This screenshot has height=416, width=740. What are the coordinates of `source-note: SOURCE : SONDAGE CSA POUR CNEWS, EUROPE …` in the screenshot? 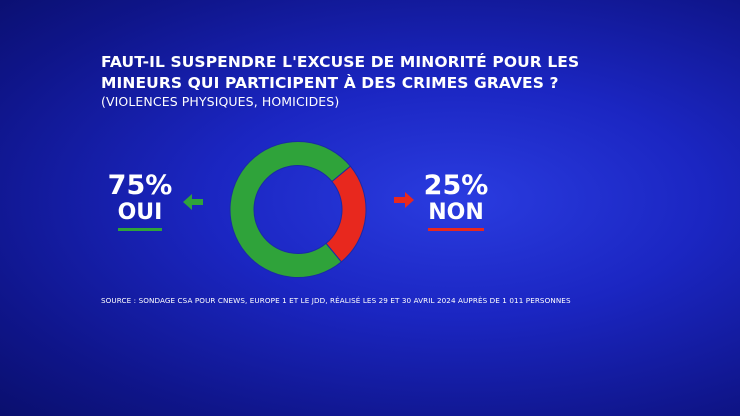 It's located at (336, 300).